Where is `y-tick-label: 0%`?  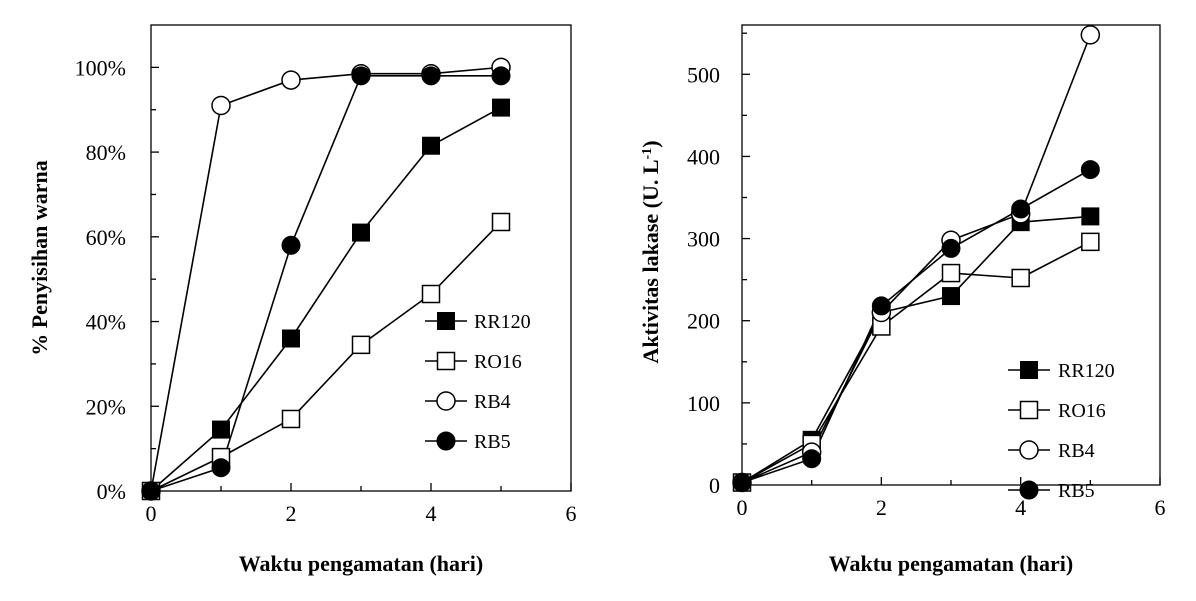
y-tick-label: 0% is located at coordinates (111, 491).